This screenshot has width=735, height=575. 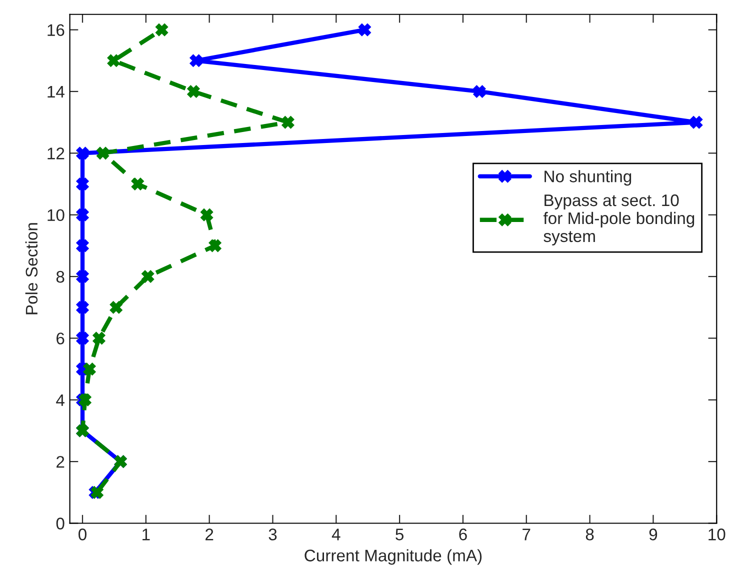 I want to click on x-tick-label: 8, so click(x=590, y=534).